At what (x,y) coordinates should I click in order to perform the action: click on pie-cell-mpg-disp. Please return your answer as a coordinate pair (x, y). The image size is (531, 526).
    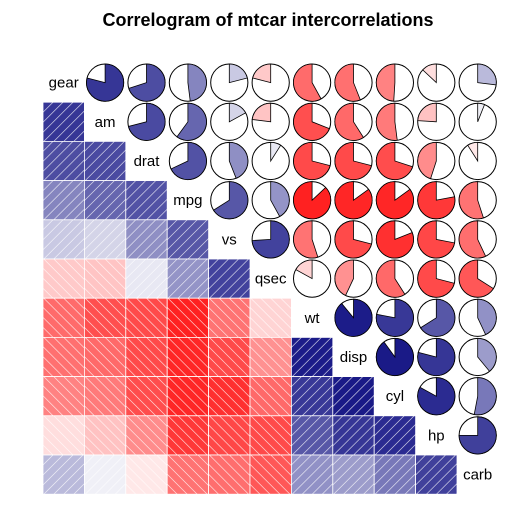
    Looking at the image, I should click on (353, 200).